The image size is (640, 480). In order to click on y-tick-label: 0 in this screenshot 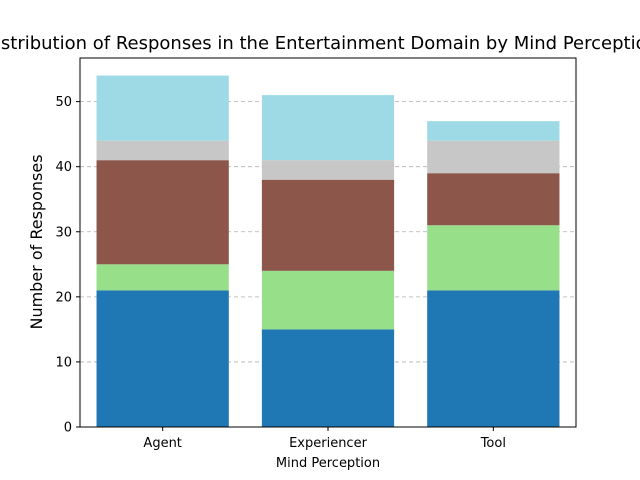, I will do `click(68, 428)`.